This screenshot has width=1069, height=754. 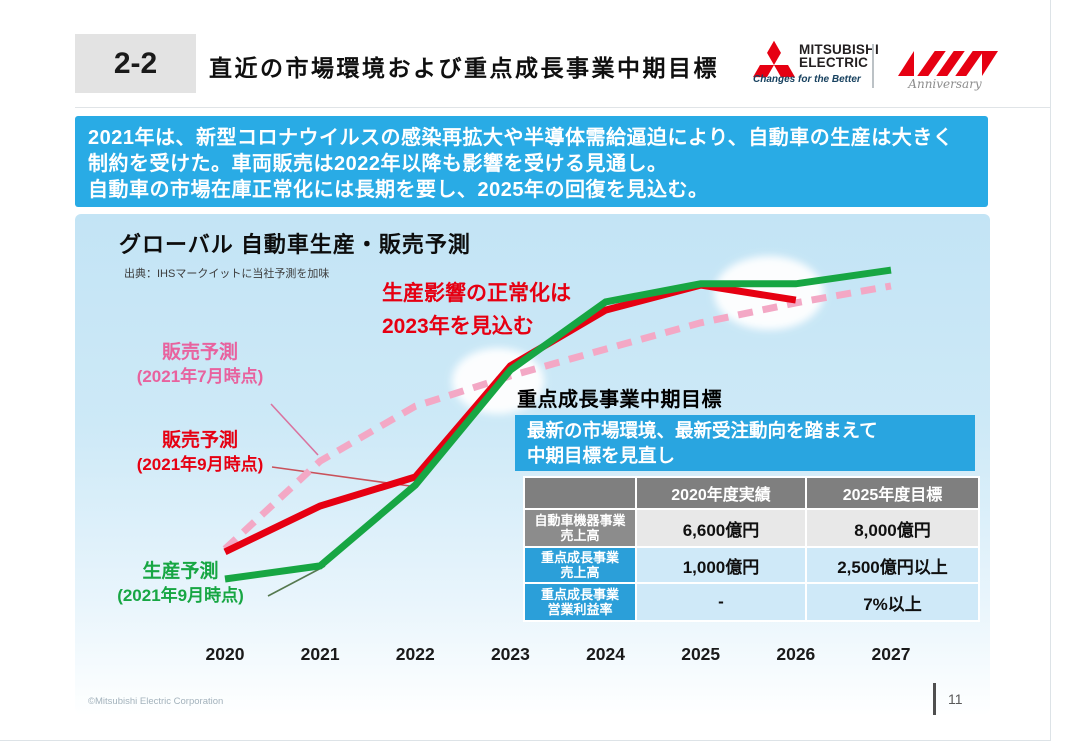 I want to click on page-number: 11, so click(x=955, y=699).